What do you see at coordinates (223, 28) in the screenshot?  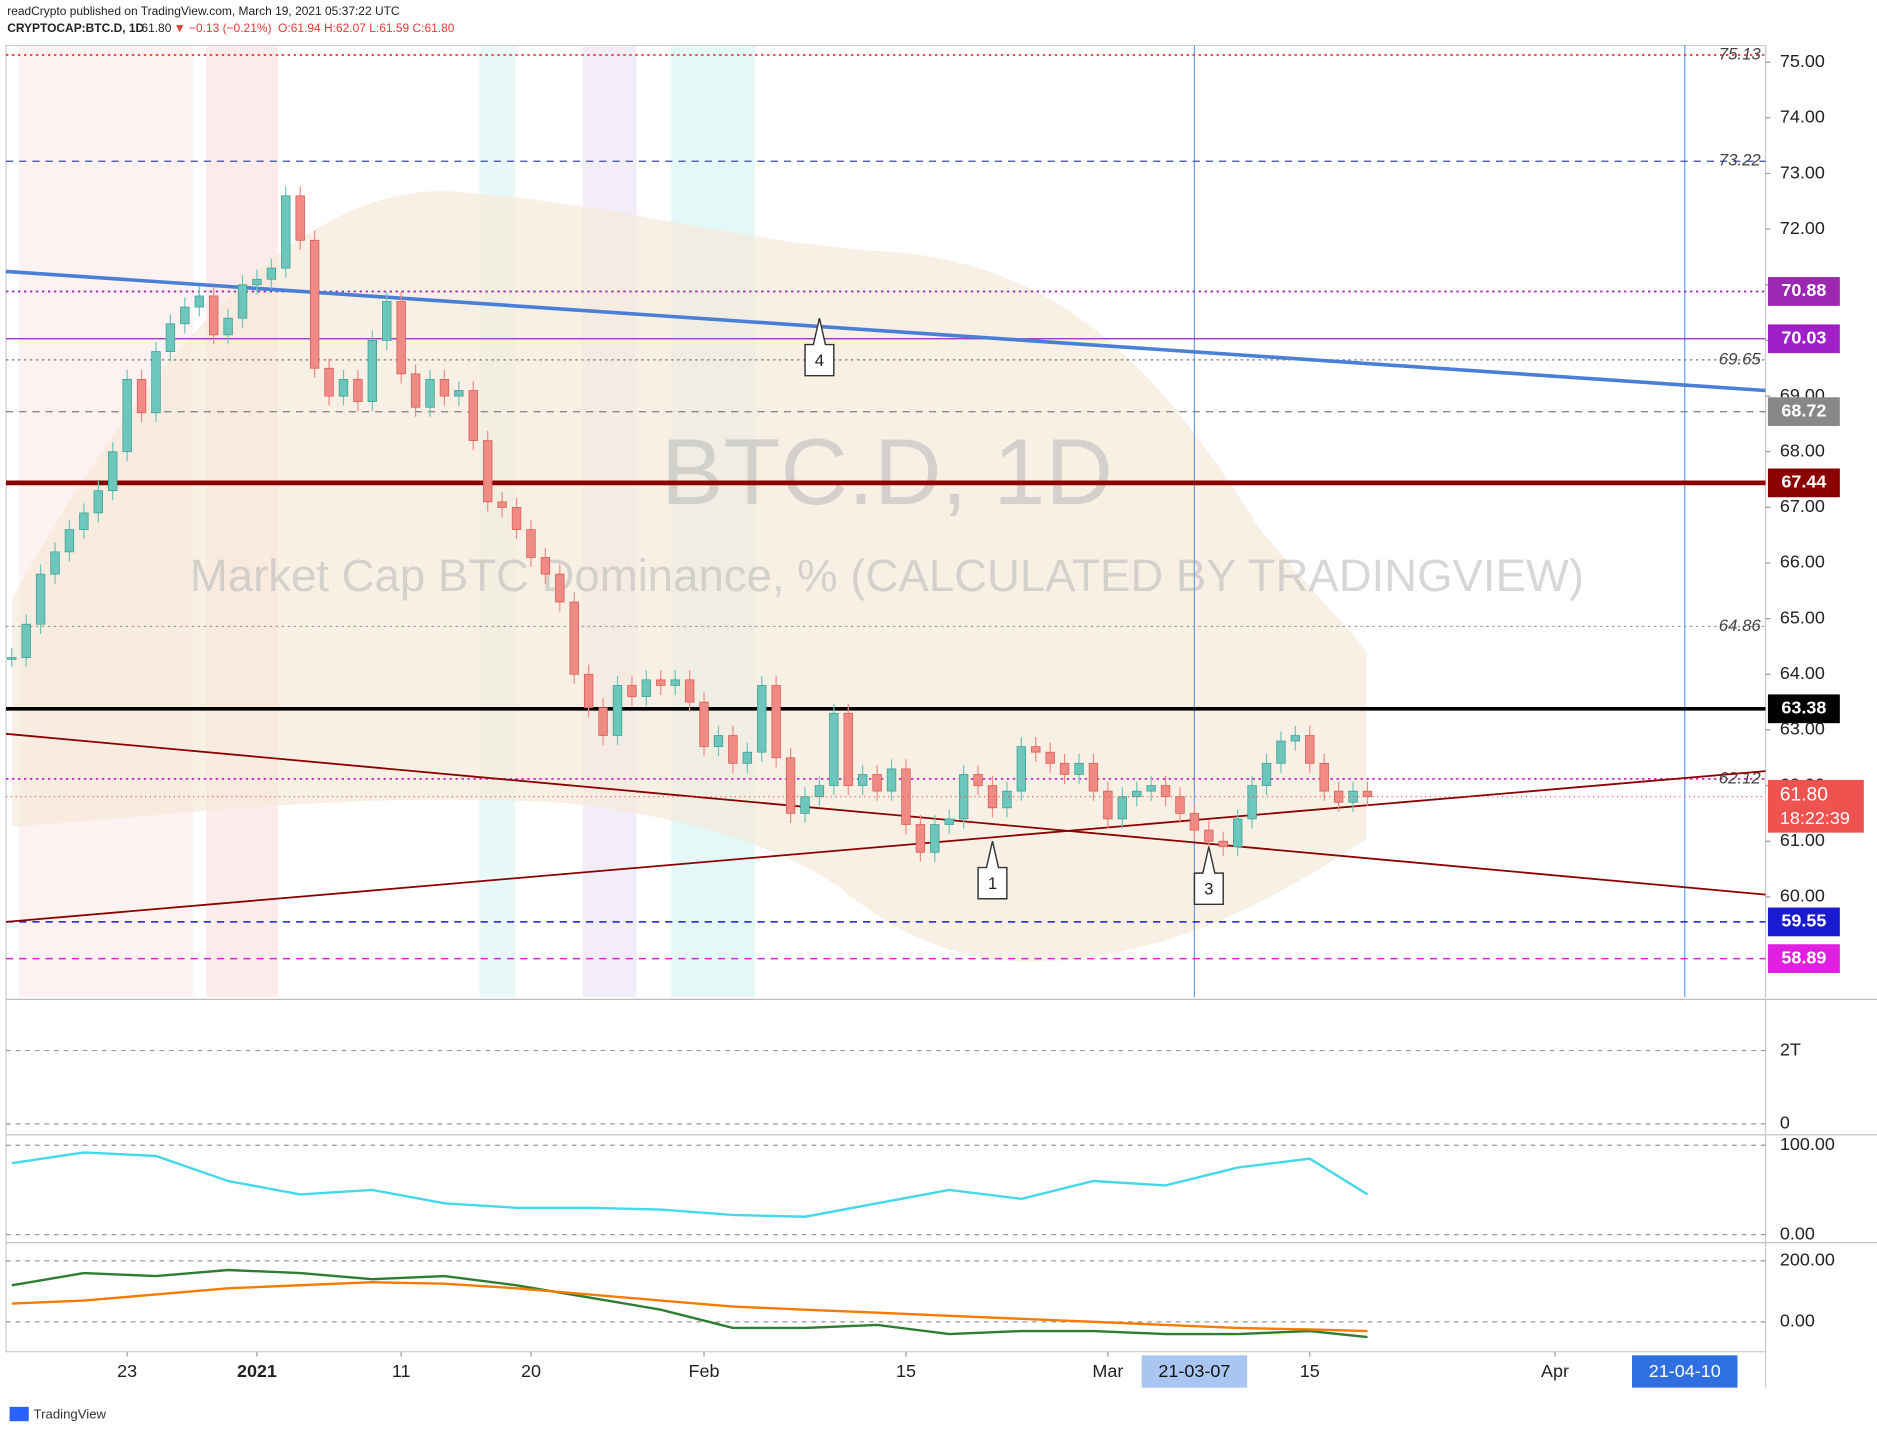 I see `change: ▼ −0.13 (−0.21%)` at bounding box center [223, 28].